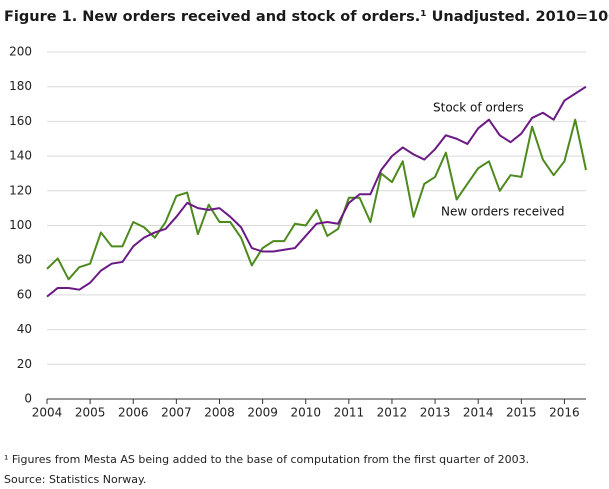  I want to click on y-tick-label: 0, so click(28, 399).